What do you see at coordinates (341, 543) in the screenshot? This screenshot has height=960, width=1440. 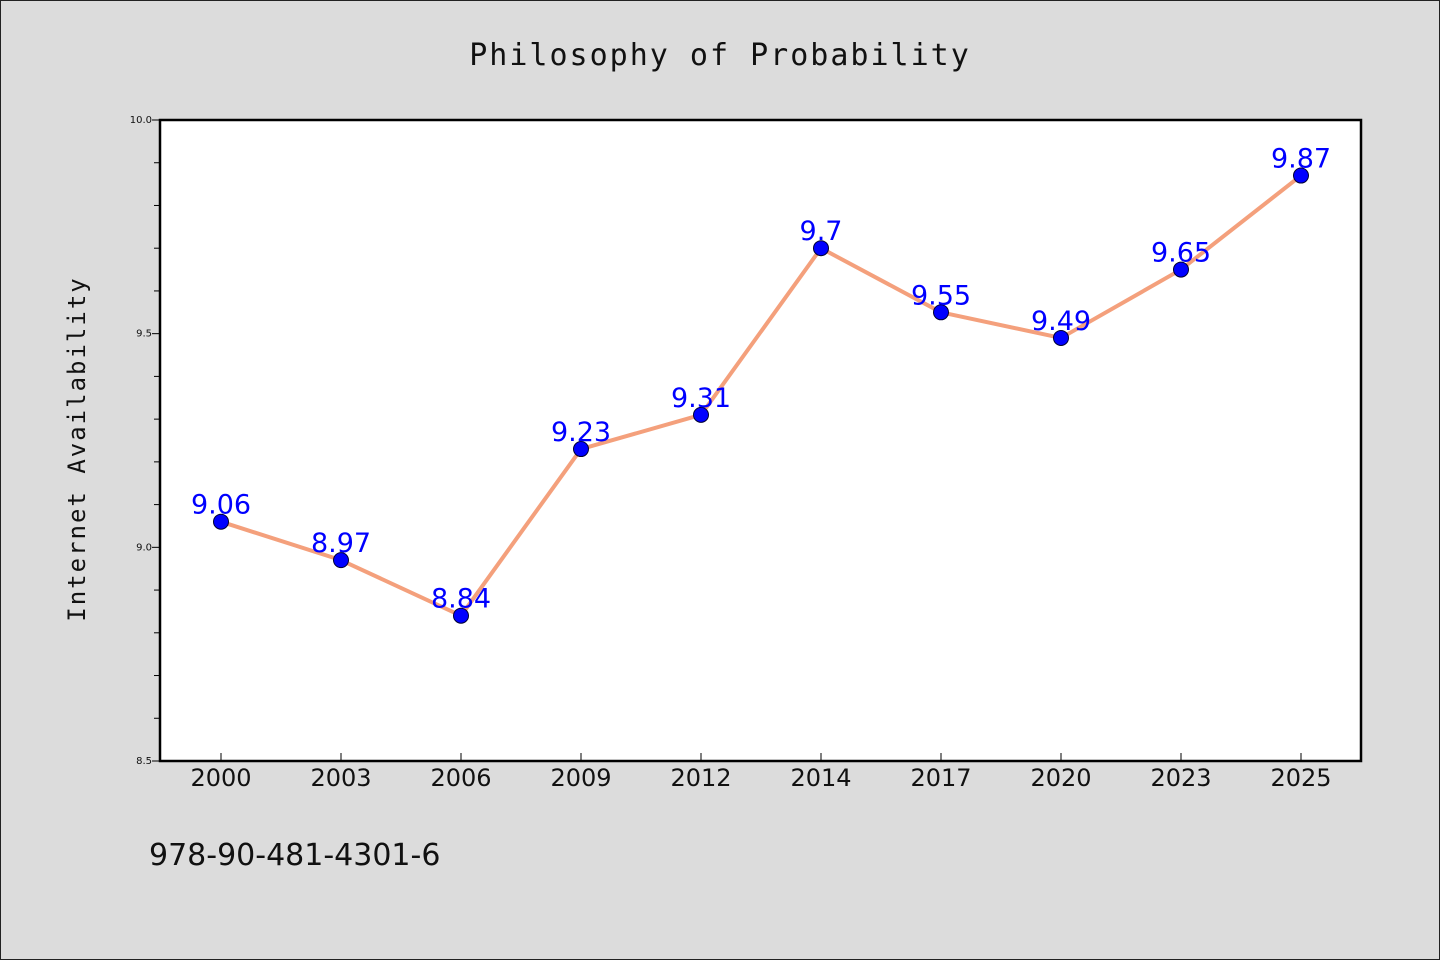 I see `data-label: 8.97` at bounding box center [341, 543].